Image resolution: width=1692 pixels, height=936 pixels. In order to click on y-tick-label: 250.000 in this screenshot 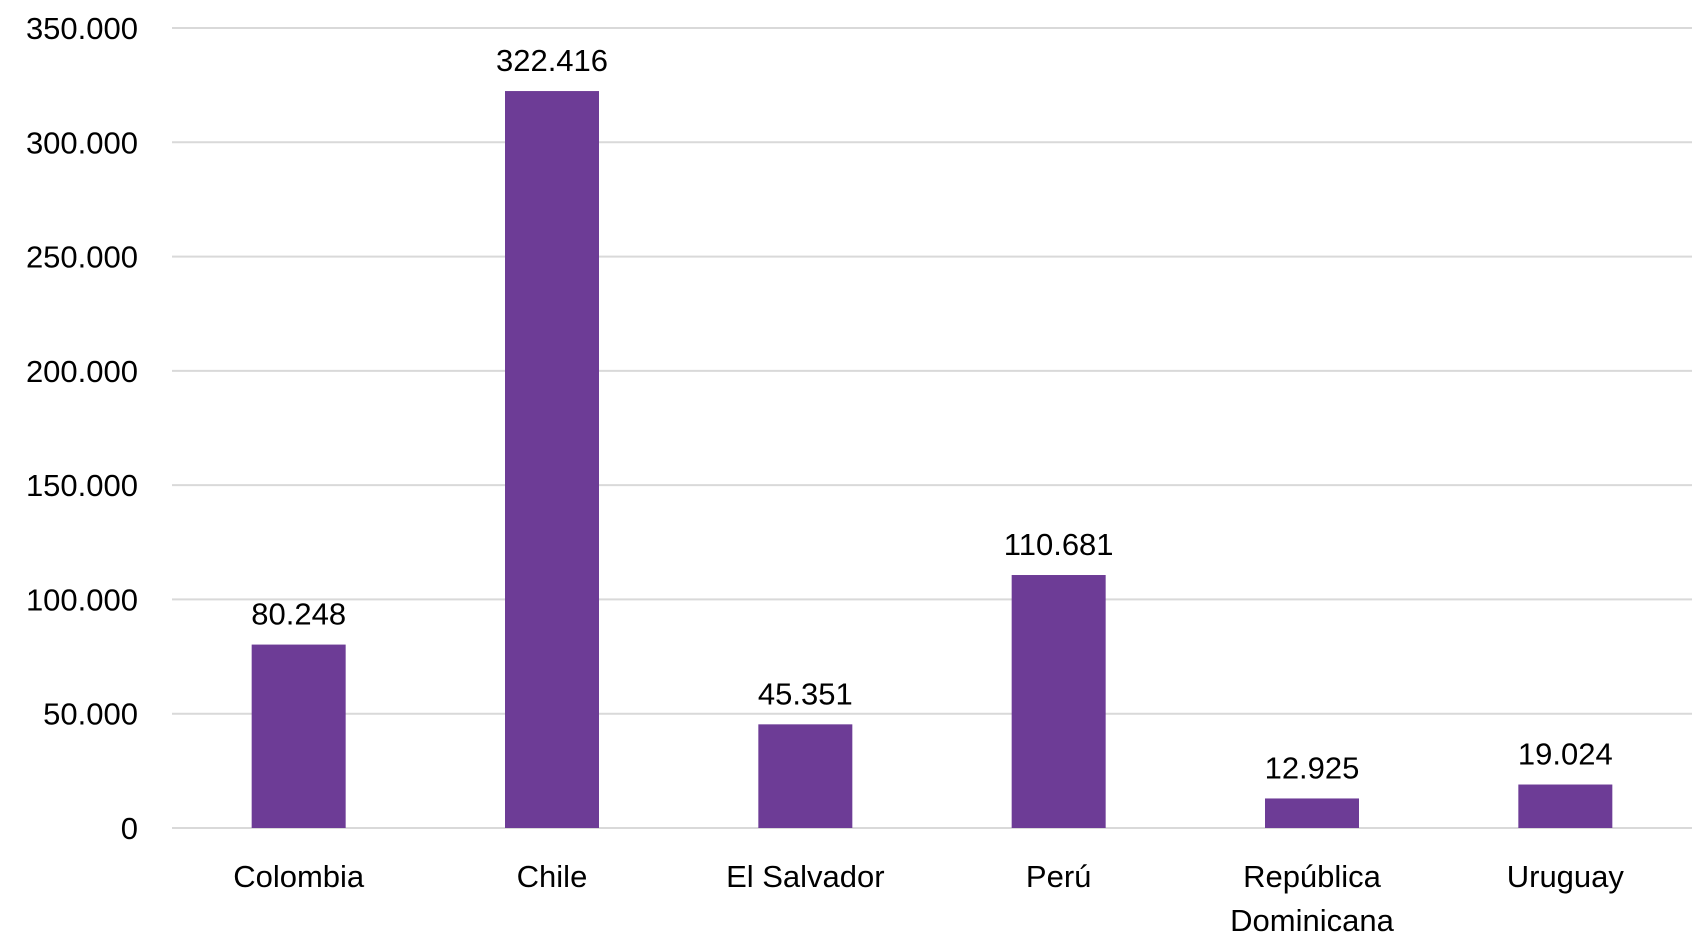, I will do `click(82, 257)`.